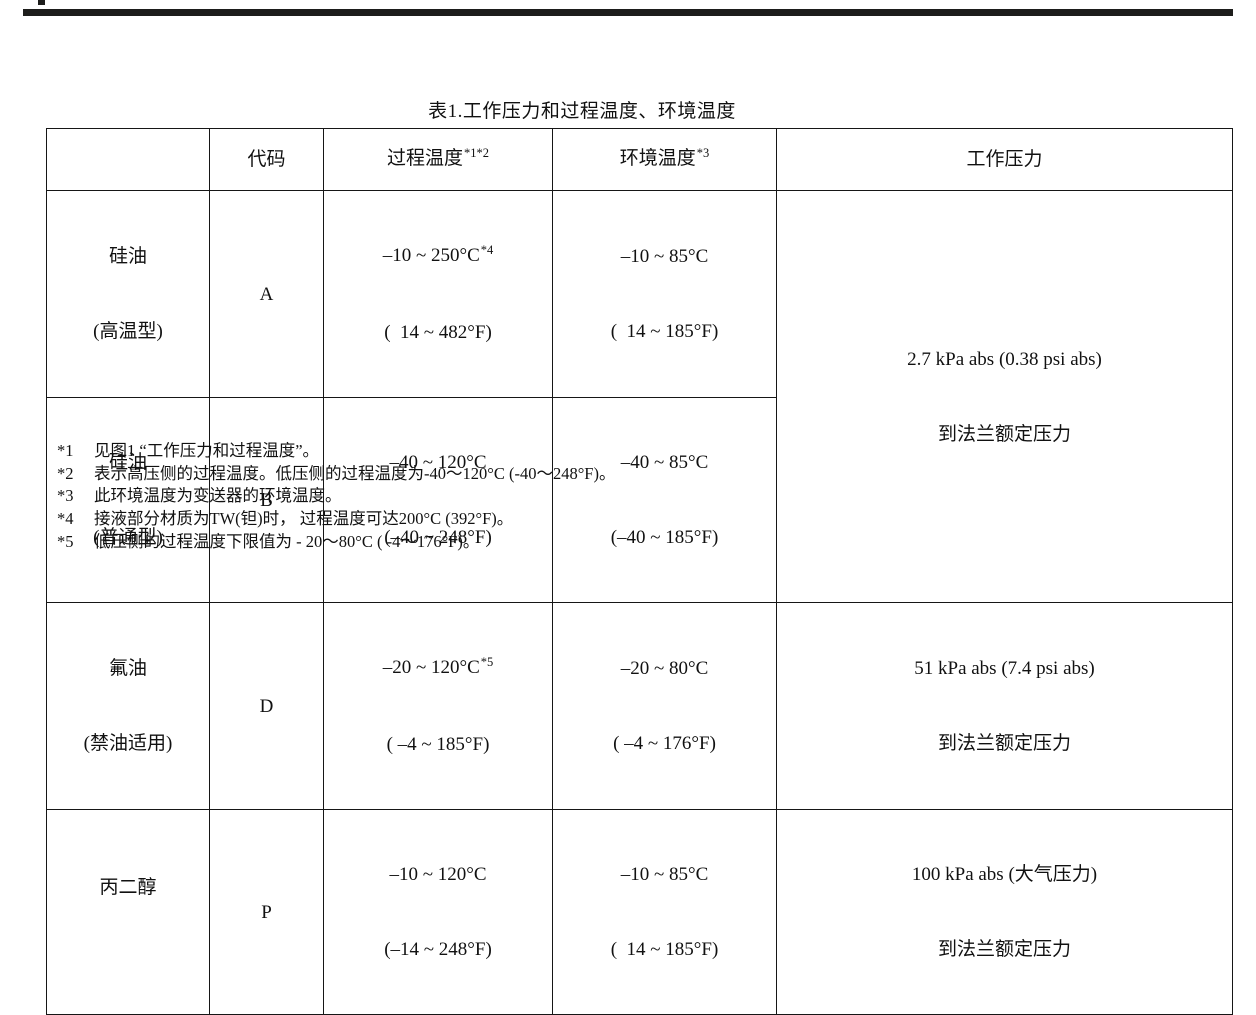 Image resolution: width=1256 pixels, height=1015 pixels. What do you see at coordinates (65, 541) in the screenshot?
I see `footnote-marker: *5` at bounding box center [65, 541].